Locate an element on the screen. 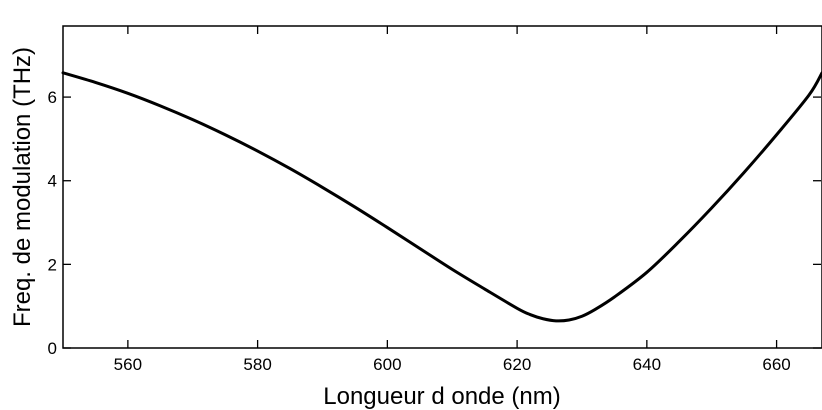 The height and width of the screenshot is (410, 822). y-axis-title: Freq. de modulation (THz) is located at coordinates (22, 187).